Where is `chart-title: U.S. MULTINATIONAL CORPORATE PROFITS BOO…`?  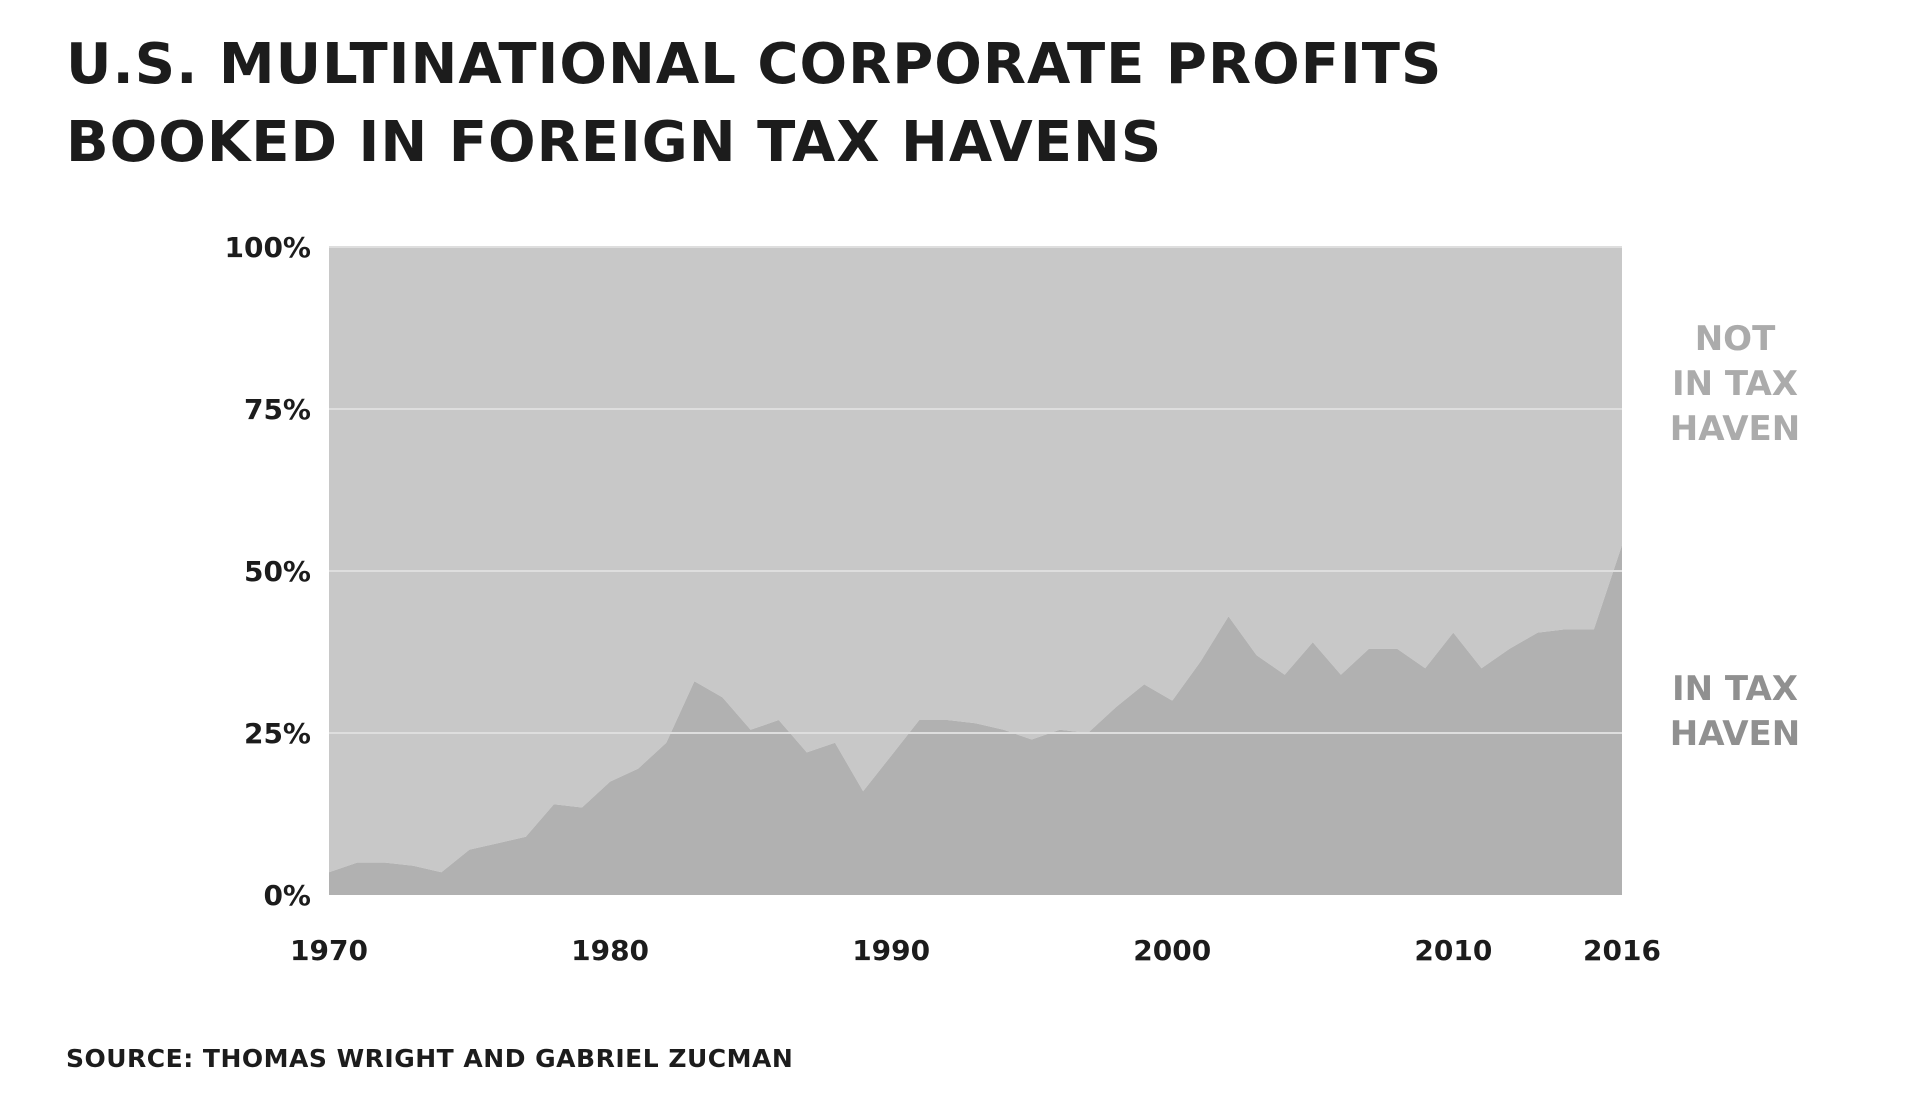 chart-title: U.S. MULTINATIONAL CORPORATE PROFITS BOO… is located at coordinates (754, 104).